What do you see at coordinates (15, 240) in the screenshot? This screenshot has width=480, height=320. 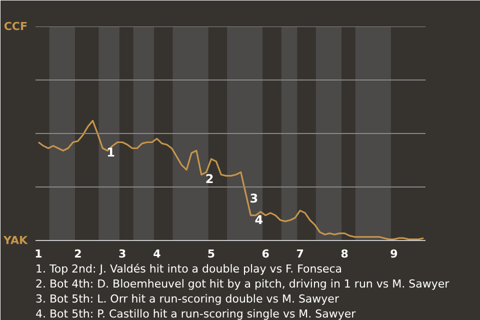 I see `text: YAK` at bounding box center [15, 240].